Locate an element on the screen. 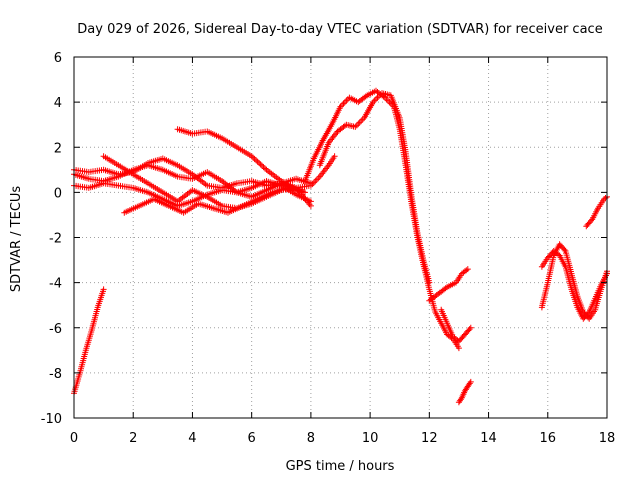 The height and width of the screenshot is (480, 640). x-tick-label: 0 is located at coordinates (74, 438).